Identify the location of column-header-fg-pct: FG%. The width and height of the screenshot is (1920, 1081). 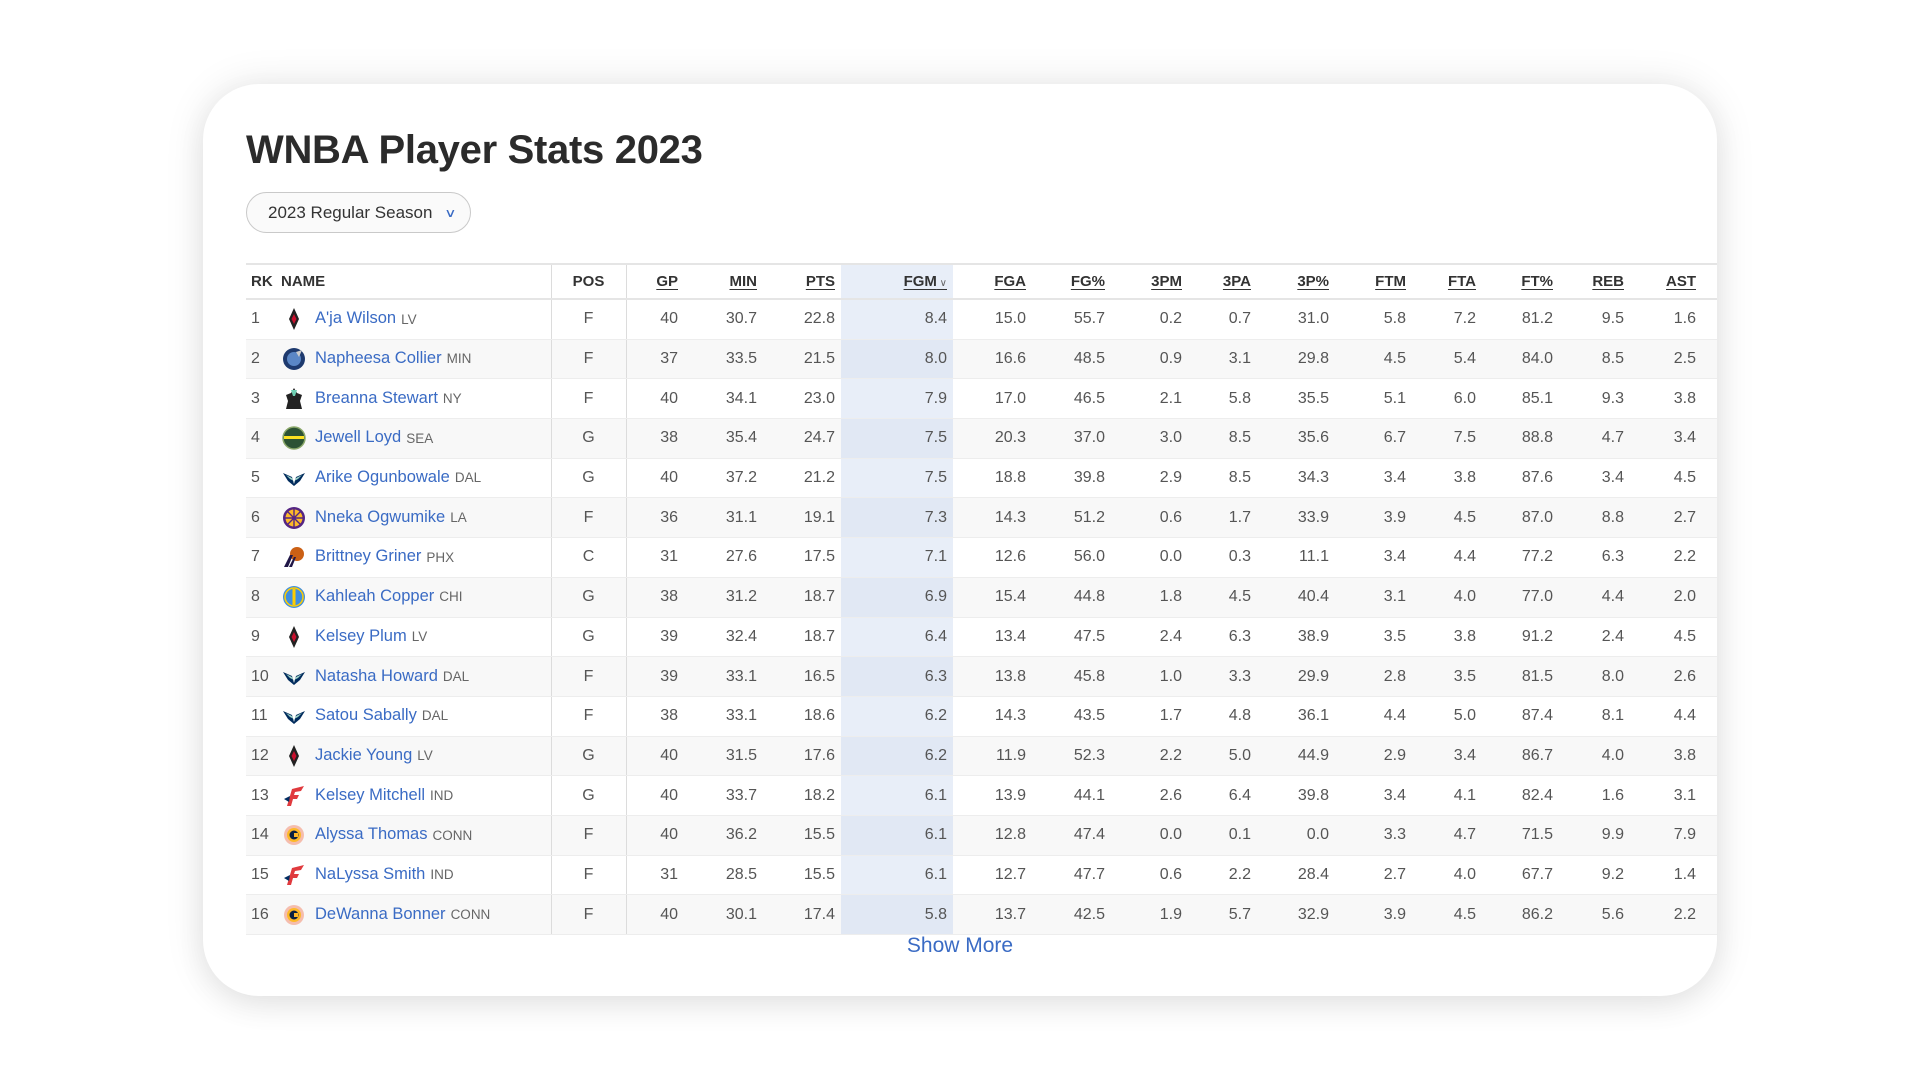
(1071, 281).